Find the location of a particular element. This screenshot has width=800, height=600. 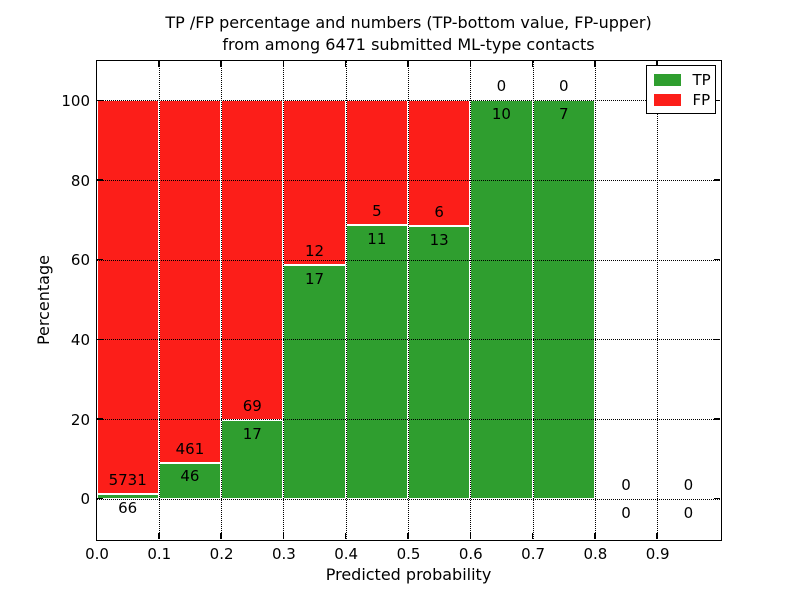

bar-label-tp: 46 is located at coordinates (190, 476).